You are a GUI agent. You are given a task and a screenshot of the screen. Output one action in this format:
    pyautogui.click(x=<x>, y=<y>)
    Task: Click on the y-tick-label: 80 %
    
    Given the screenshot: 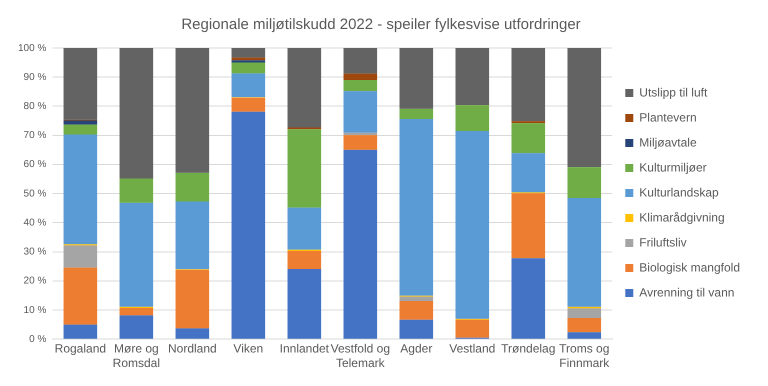 What is the action you would take?
    pyautogui.click(x=35, y=106)
    